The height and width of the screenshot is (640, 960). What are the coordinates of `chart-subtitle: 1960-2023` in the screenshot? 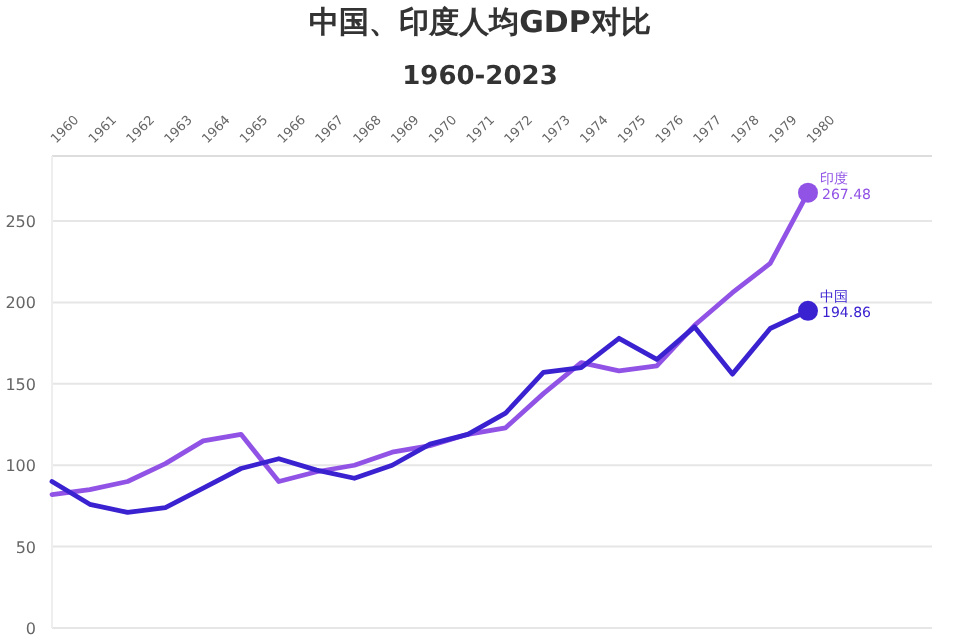 It's located at (480, 77).